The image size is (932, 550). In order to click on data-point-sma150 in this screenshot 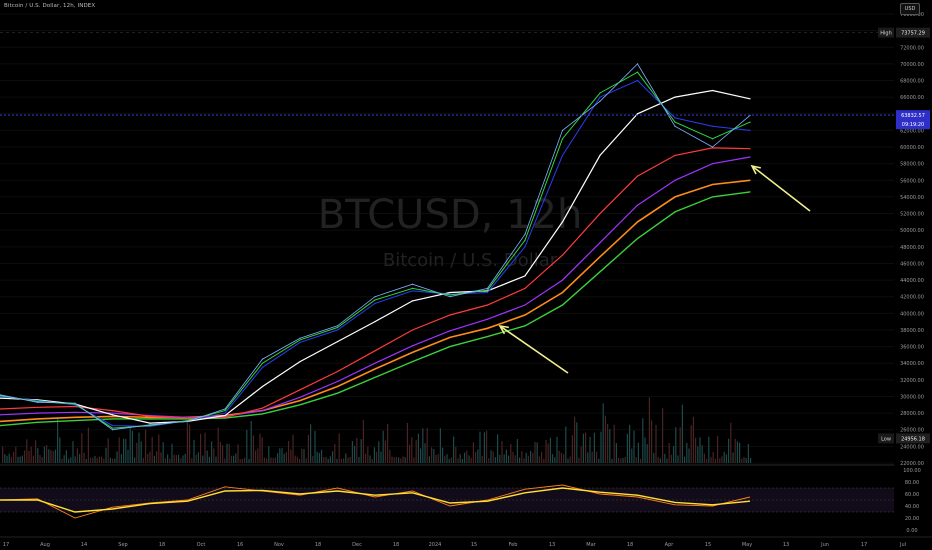, I will do `click(112, 413)`.